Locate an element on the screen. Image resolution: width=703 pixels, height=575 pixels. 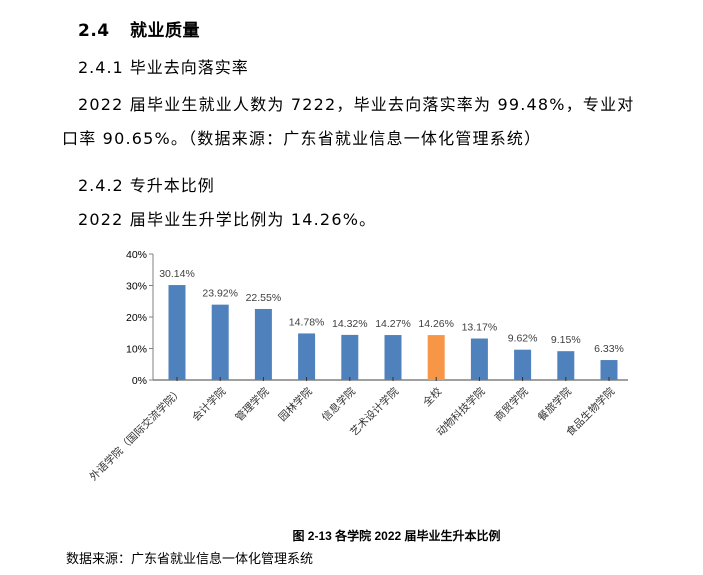
category-label: 管理学院 is located at coordinates (252, 404).